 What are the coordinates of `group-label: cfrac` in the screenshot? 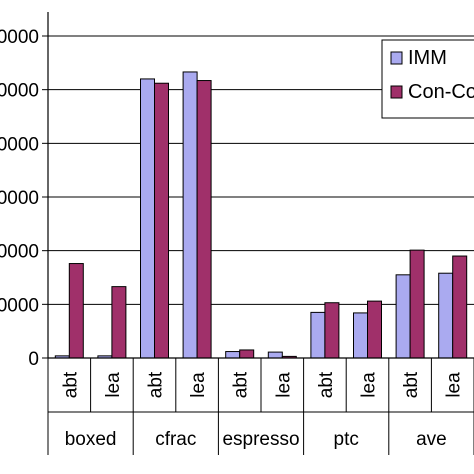 It's located at (175, 439).